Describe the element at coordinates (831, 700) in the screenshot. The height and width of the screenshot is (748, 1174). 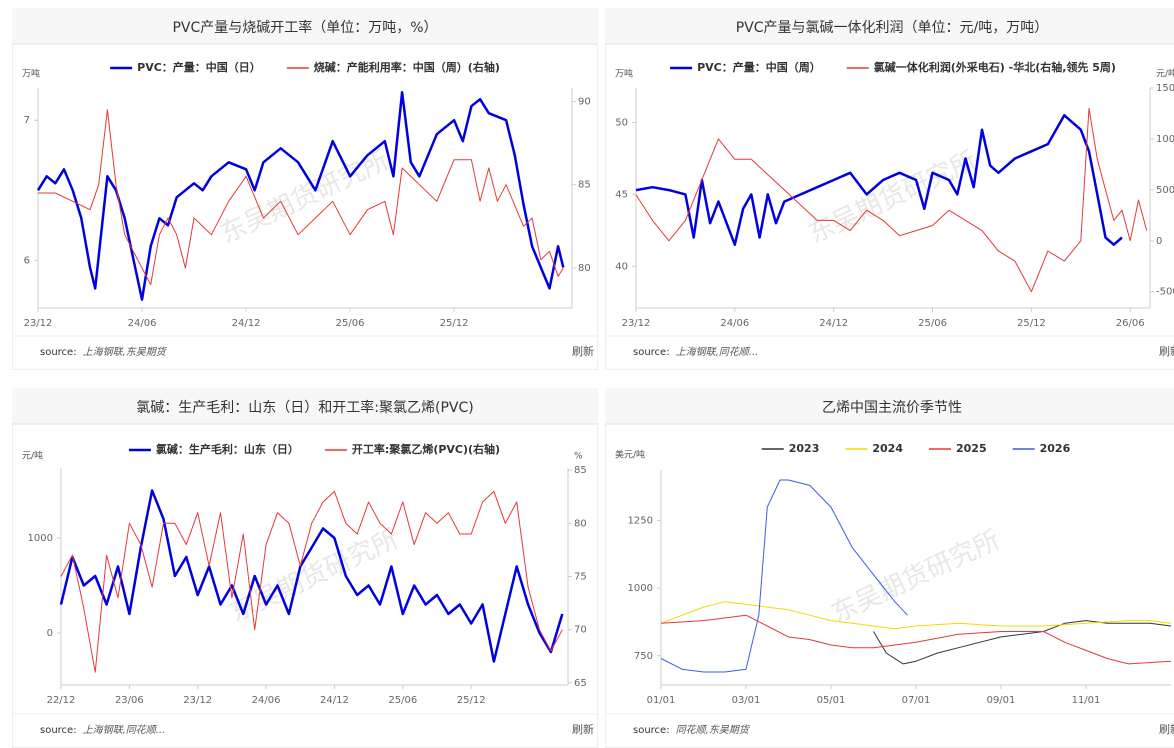
I see `x-tick-label: 05/01` at that location.